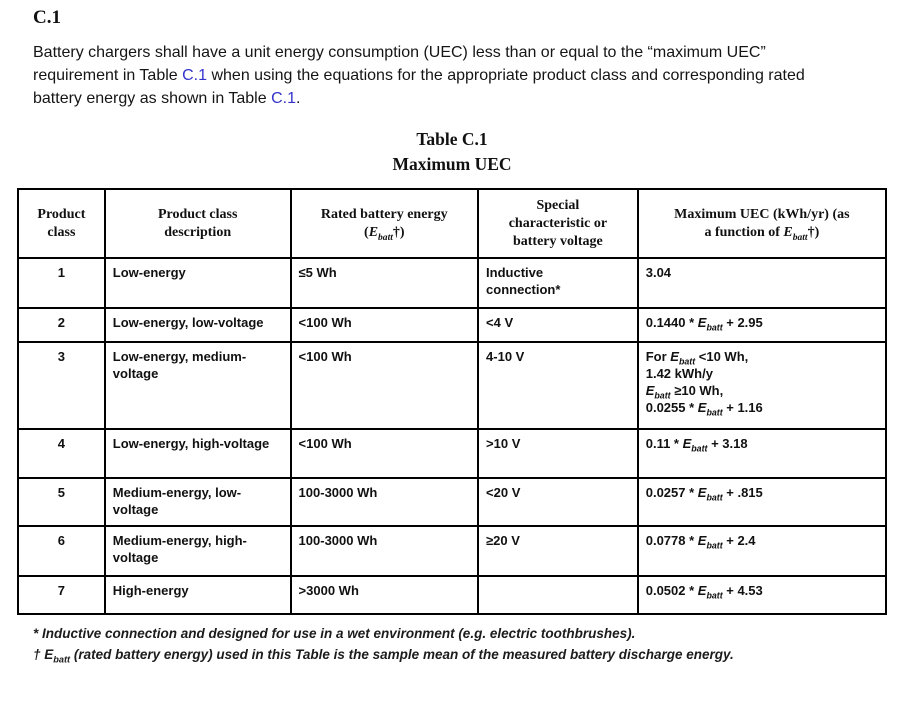 Image resolution: width=900 pixels, height=703 pixels. What do you see at coordinates (762, 595) in the screenshot?
I see `table-cell: 0.0502 * Ebatt + 4.53` at bounding box center [762, 595].